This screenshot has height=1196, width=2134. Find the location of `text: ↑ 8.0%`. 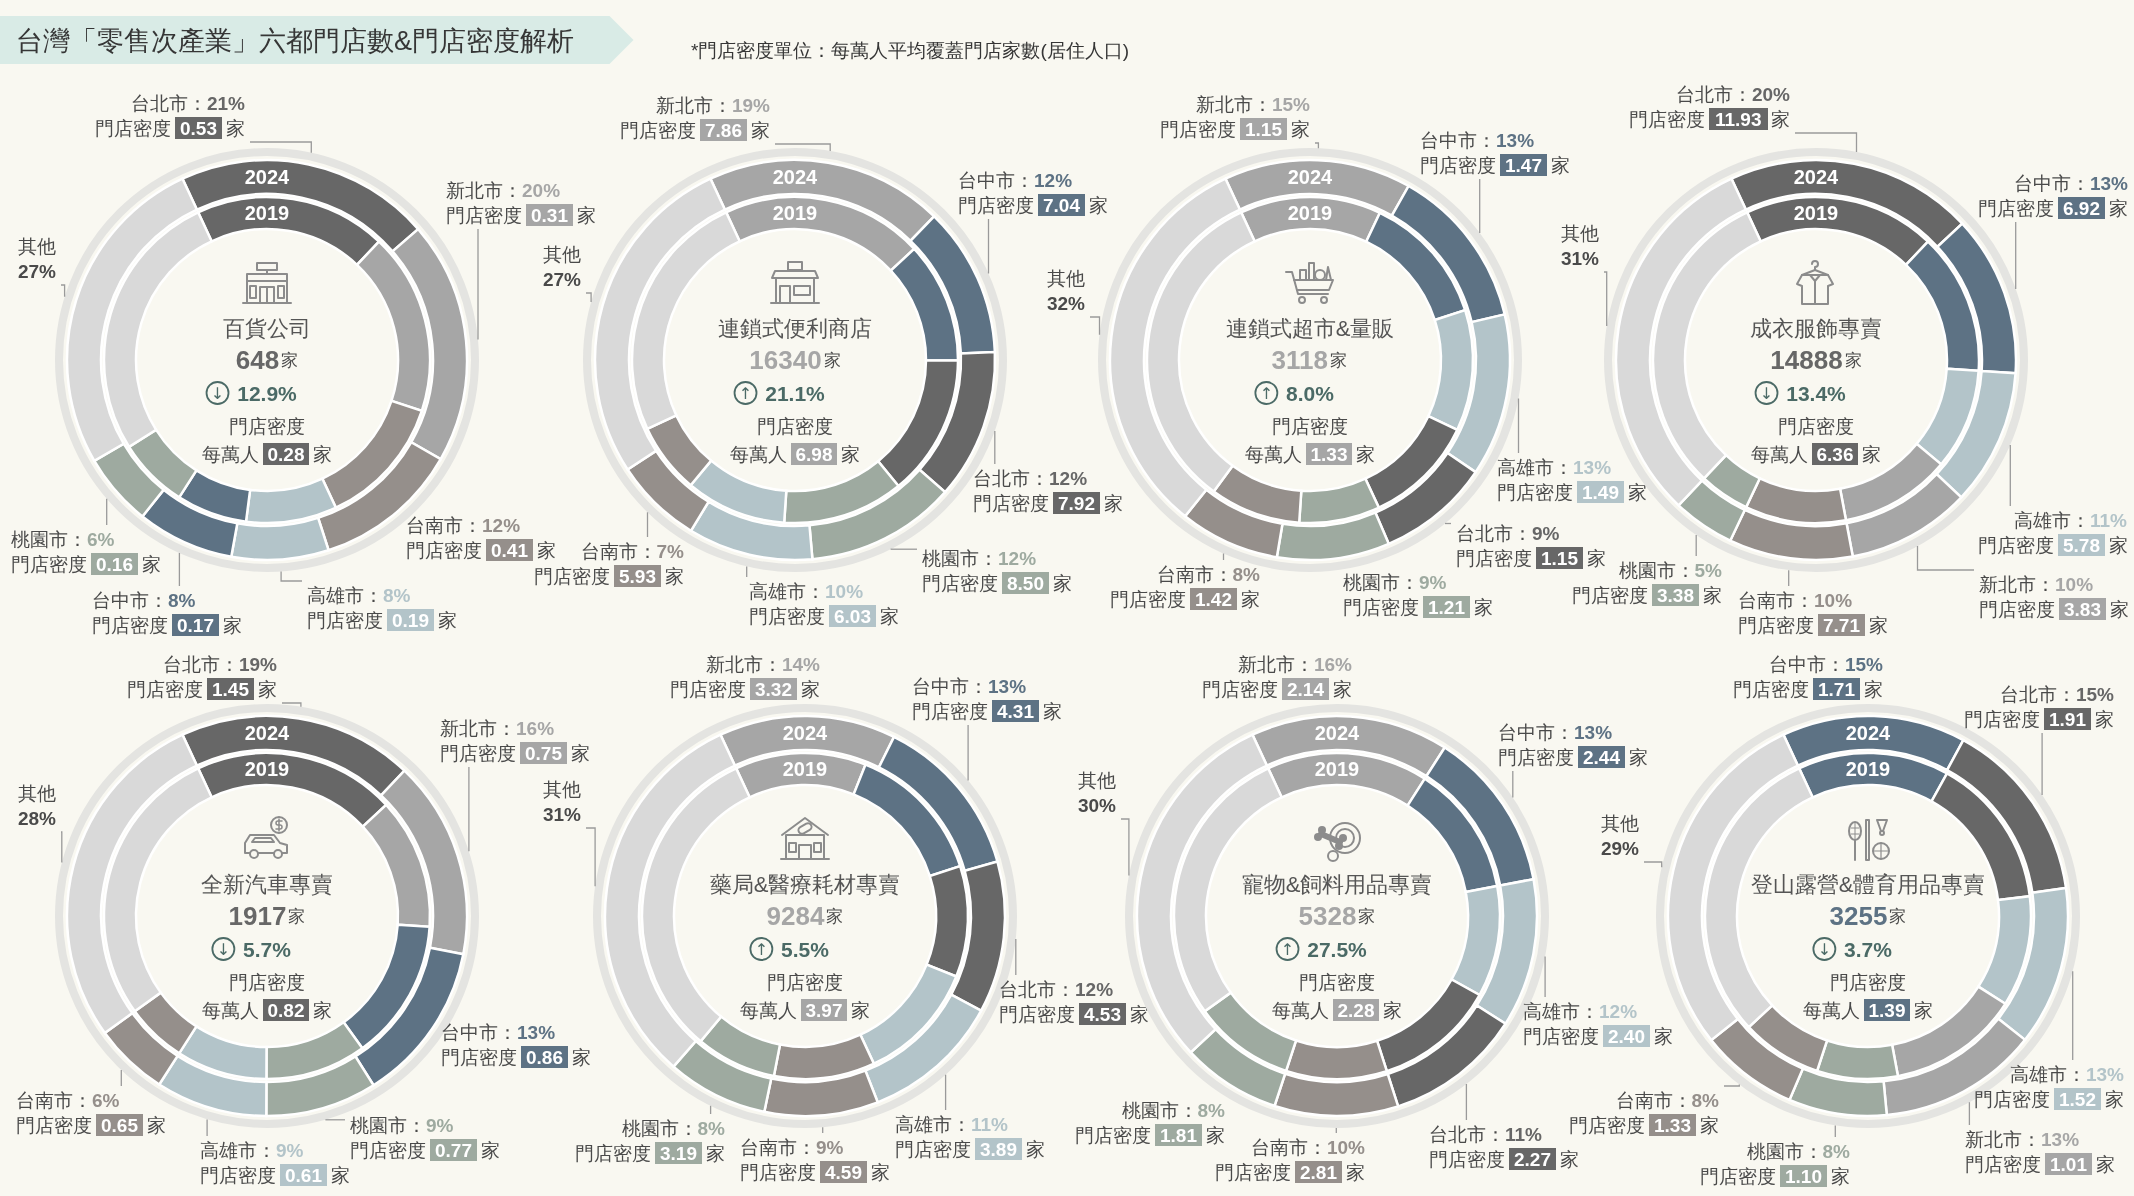

text: ↑ 8.0% is located at coordinates (1297, 393).